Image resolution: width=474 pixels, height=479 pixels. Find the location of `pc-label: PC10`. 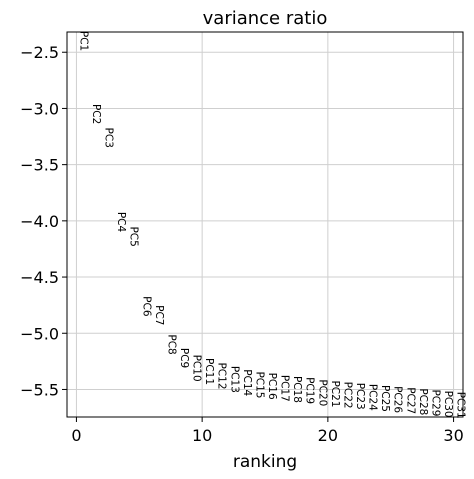

pc-label: PC10 is located at coordinates (197, 368).